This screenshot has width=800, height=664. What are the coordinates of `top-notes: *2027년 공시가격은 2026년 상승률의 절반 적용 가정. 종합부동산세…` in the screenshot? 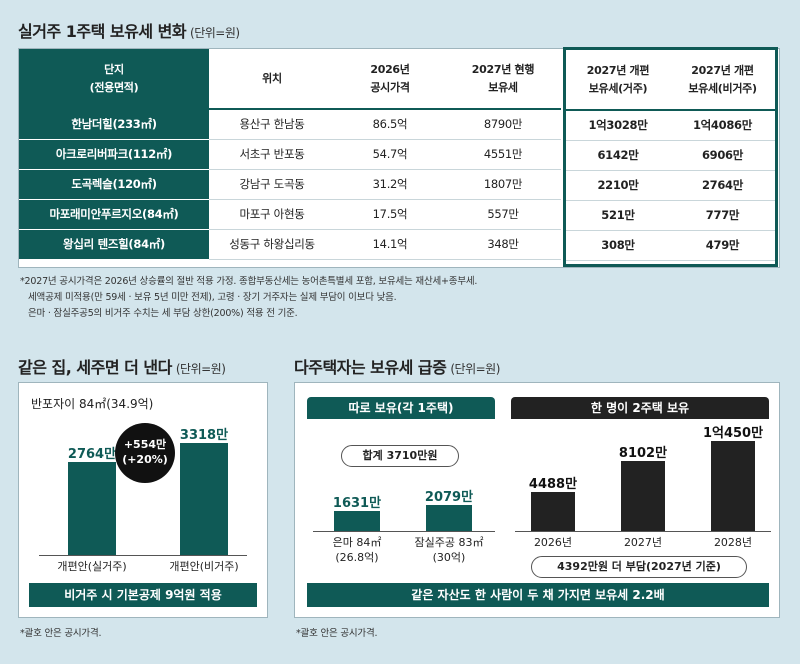 It's located at (248, 298).